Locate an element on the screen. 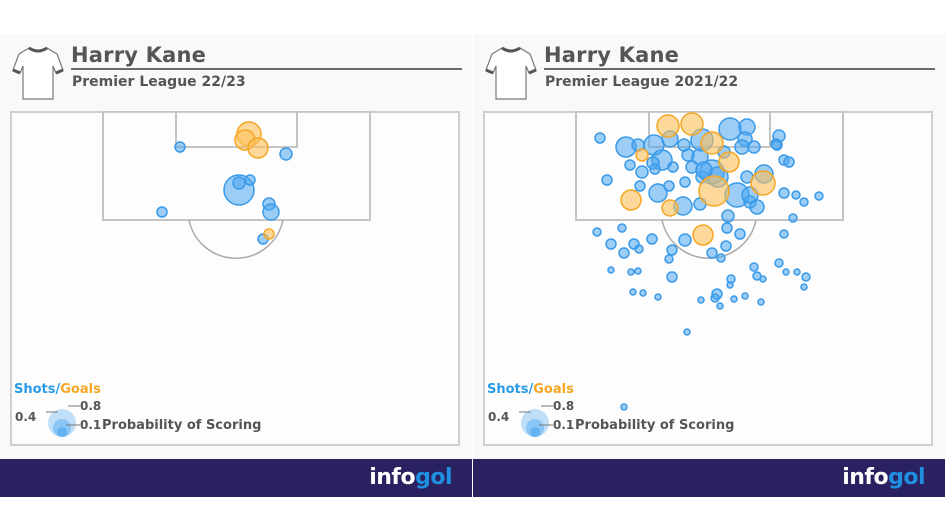 This screenshot has height=532, width=945. shot-plot is located at coordinates (236, 185).